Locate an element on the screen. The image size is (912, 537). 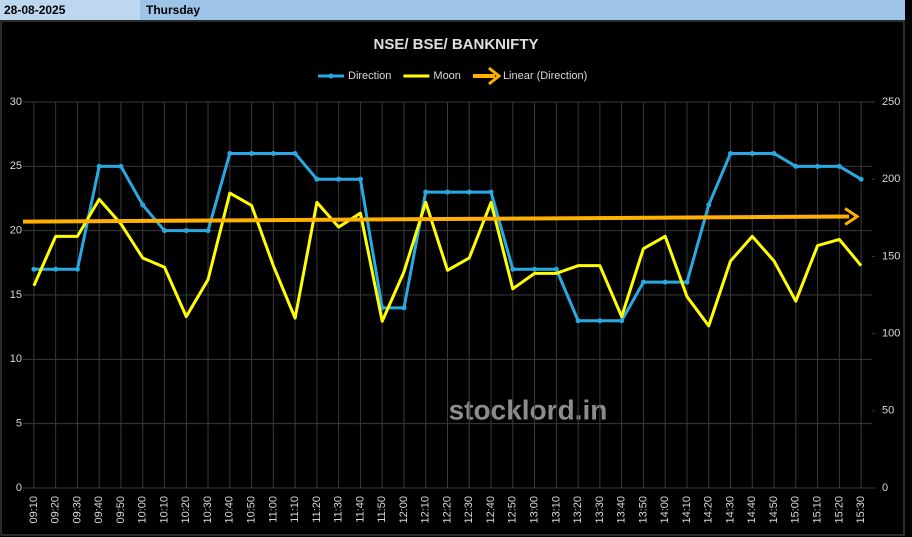
x-tick-label: 09:30 is located at coordinates (77, 510).